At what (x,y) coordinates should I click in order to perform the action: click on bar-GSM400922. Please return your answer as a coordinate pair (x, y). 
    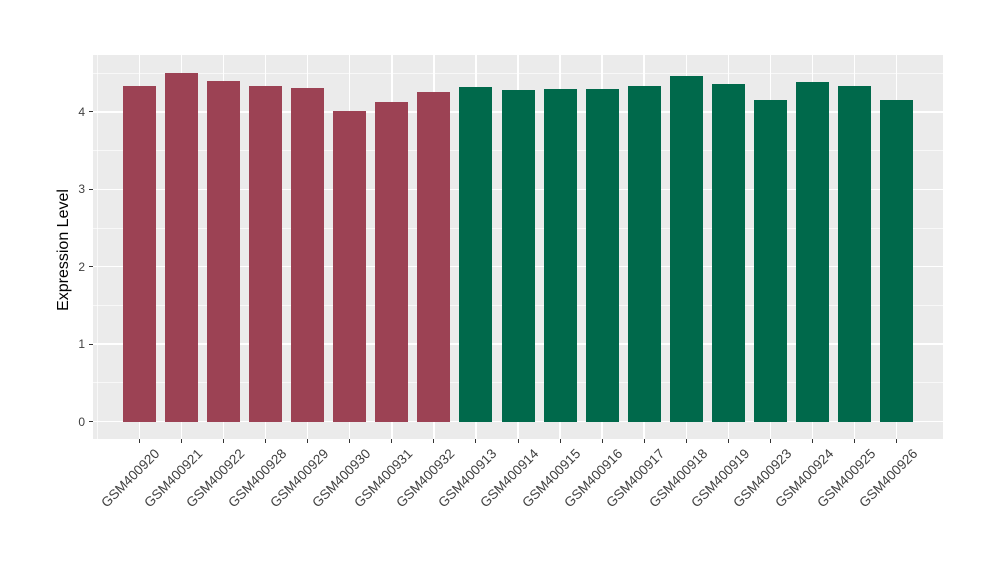
    Looking at the image, I should click on (223, 251).